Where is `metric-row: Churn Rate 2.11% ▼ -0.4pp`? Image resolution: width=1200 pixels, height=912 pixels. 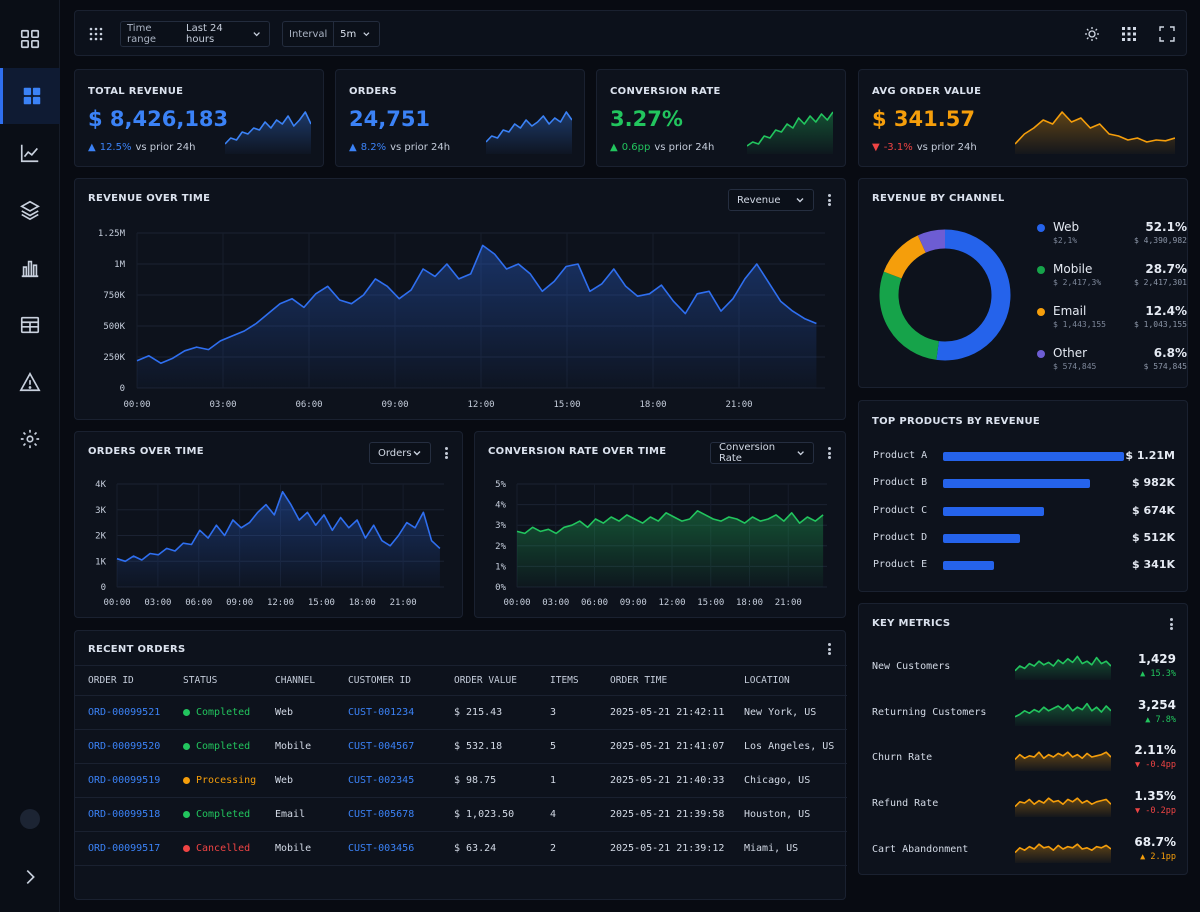 metric-row: Churn Rate 2.11% ▼ -0.4pp is located at coordinates (1024, 759).